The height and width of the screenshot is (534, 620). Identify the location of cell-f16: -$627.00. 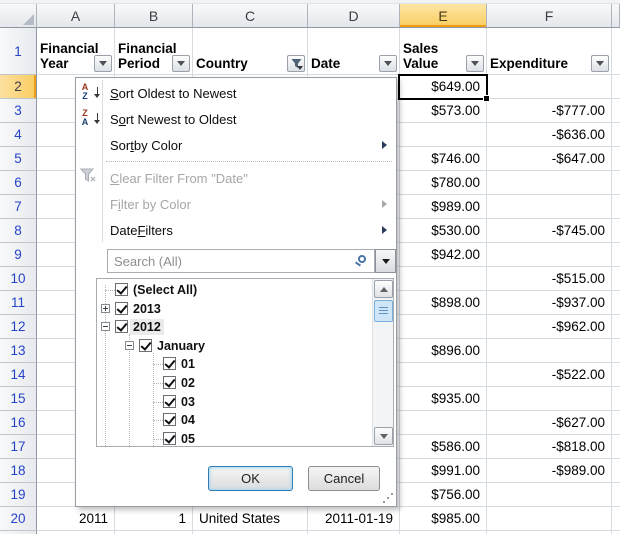
(549, 423).